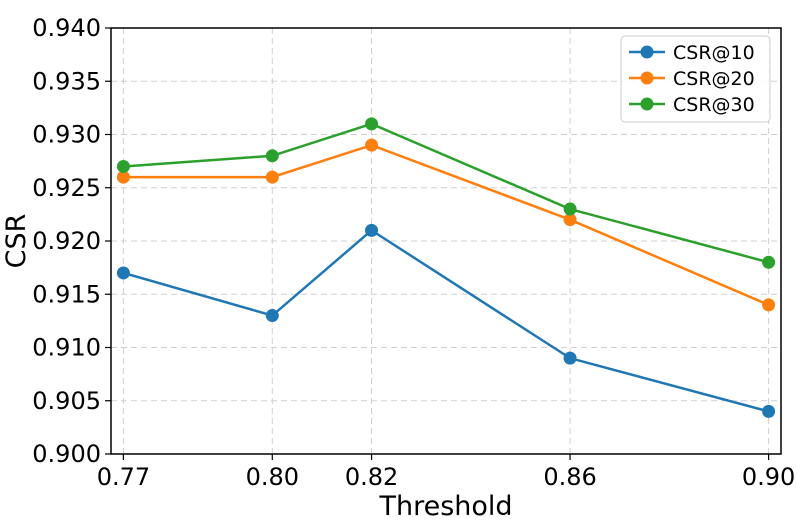 Image resolution: width=797 pixels, height=532 pixels. What do you see at coordinates (768, 477) in the screenshot?
I see `x-tick-label: 0.90` at bounding box center [768, 477].